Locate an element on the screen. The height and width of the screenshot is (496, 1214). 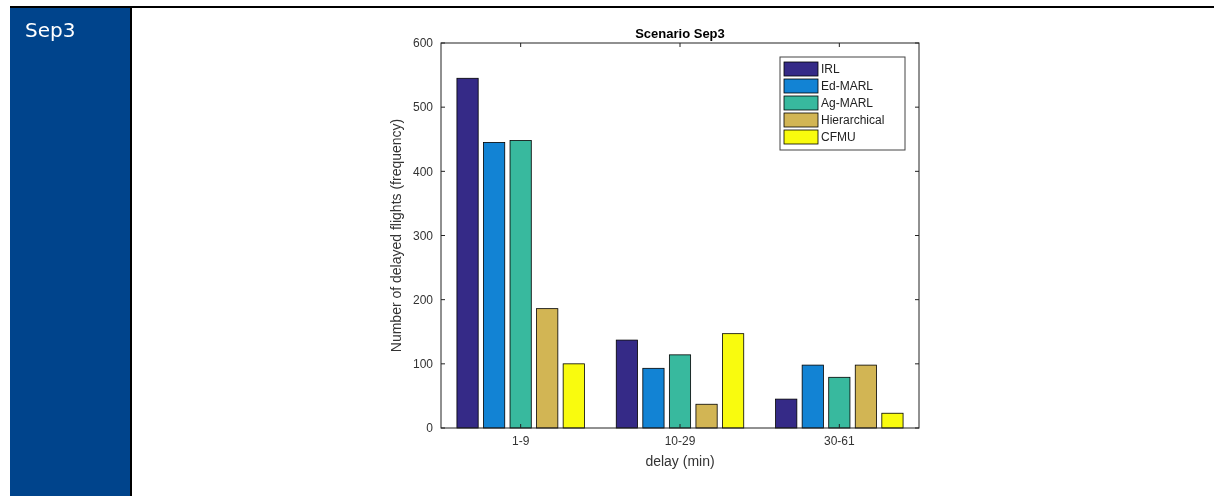
x-axis-title: delay (min) is located at coordinates (680, 461).